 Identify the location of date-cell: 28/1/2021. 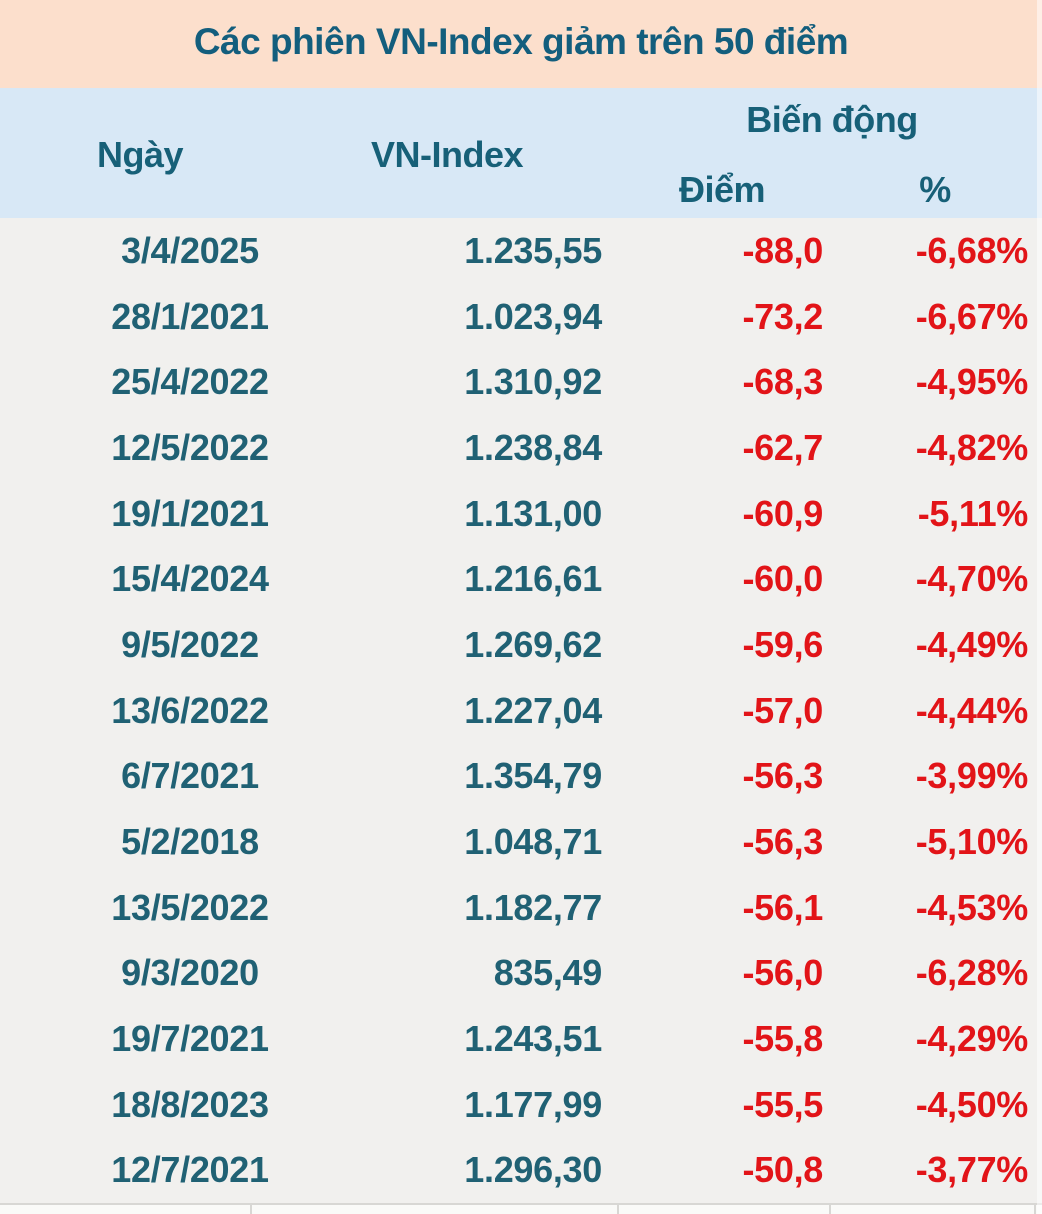
(190, 316).